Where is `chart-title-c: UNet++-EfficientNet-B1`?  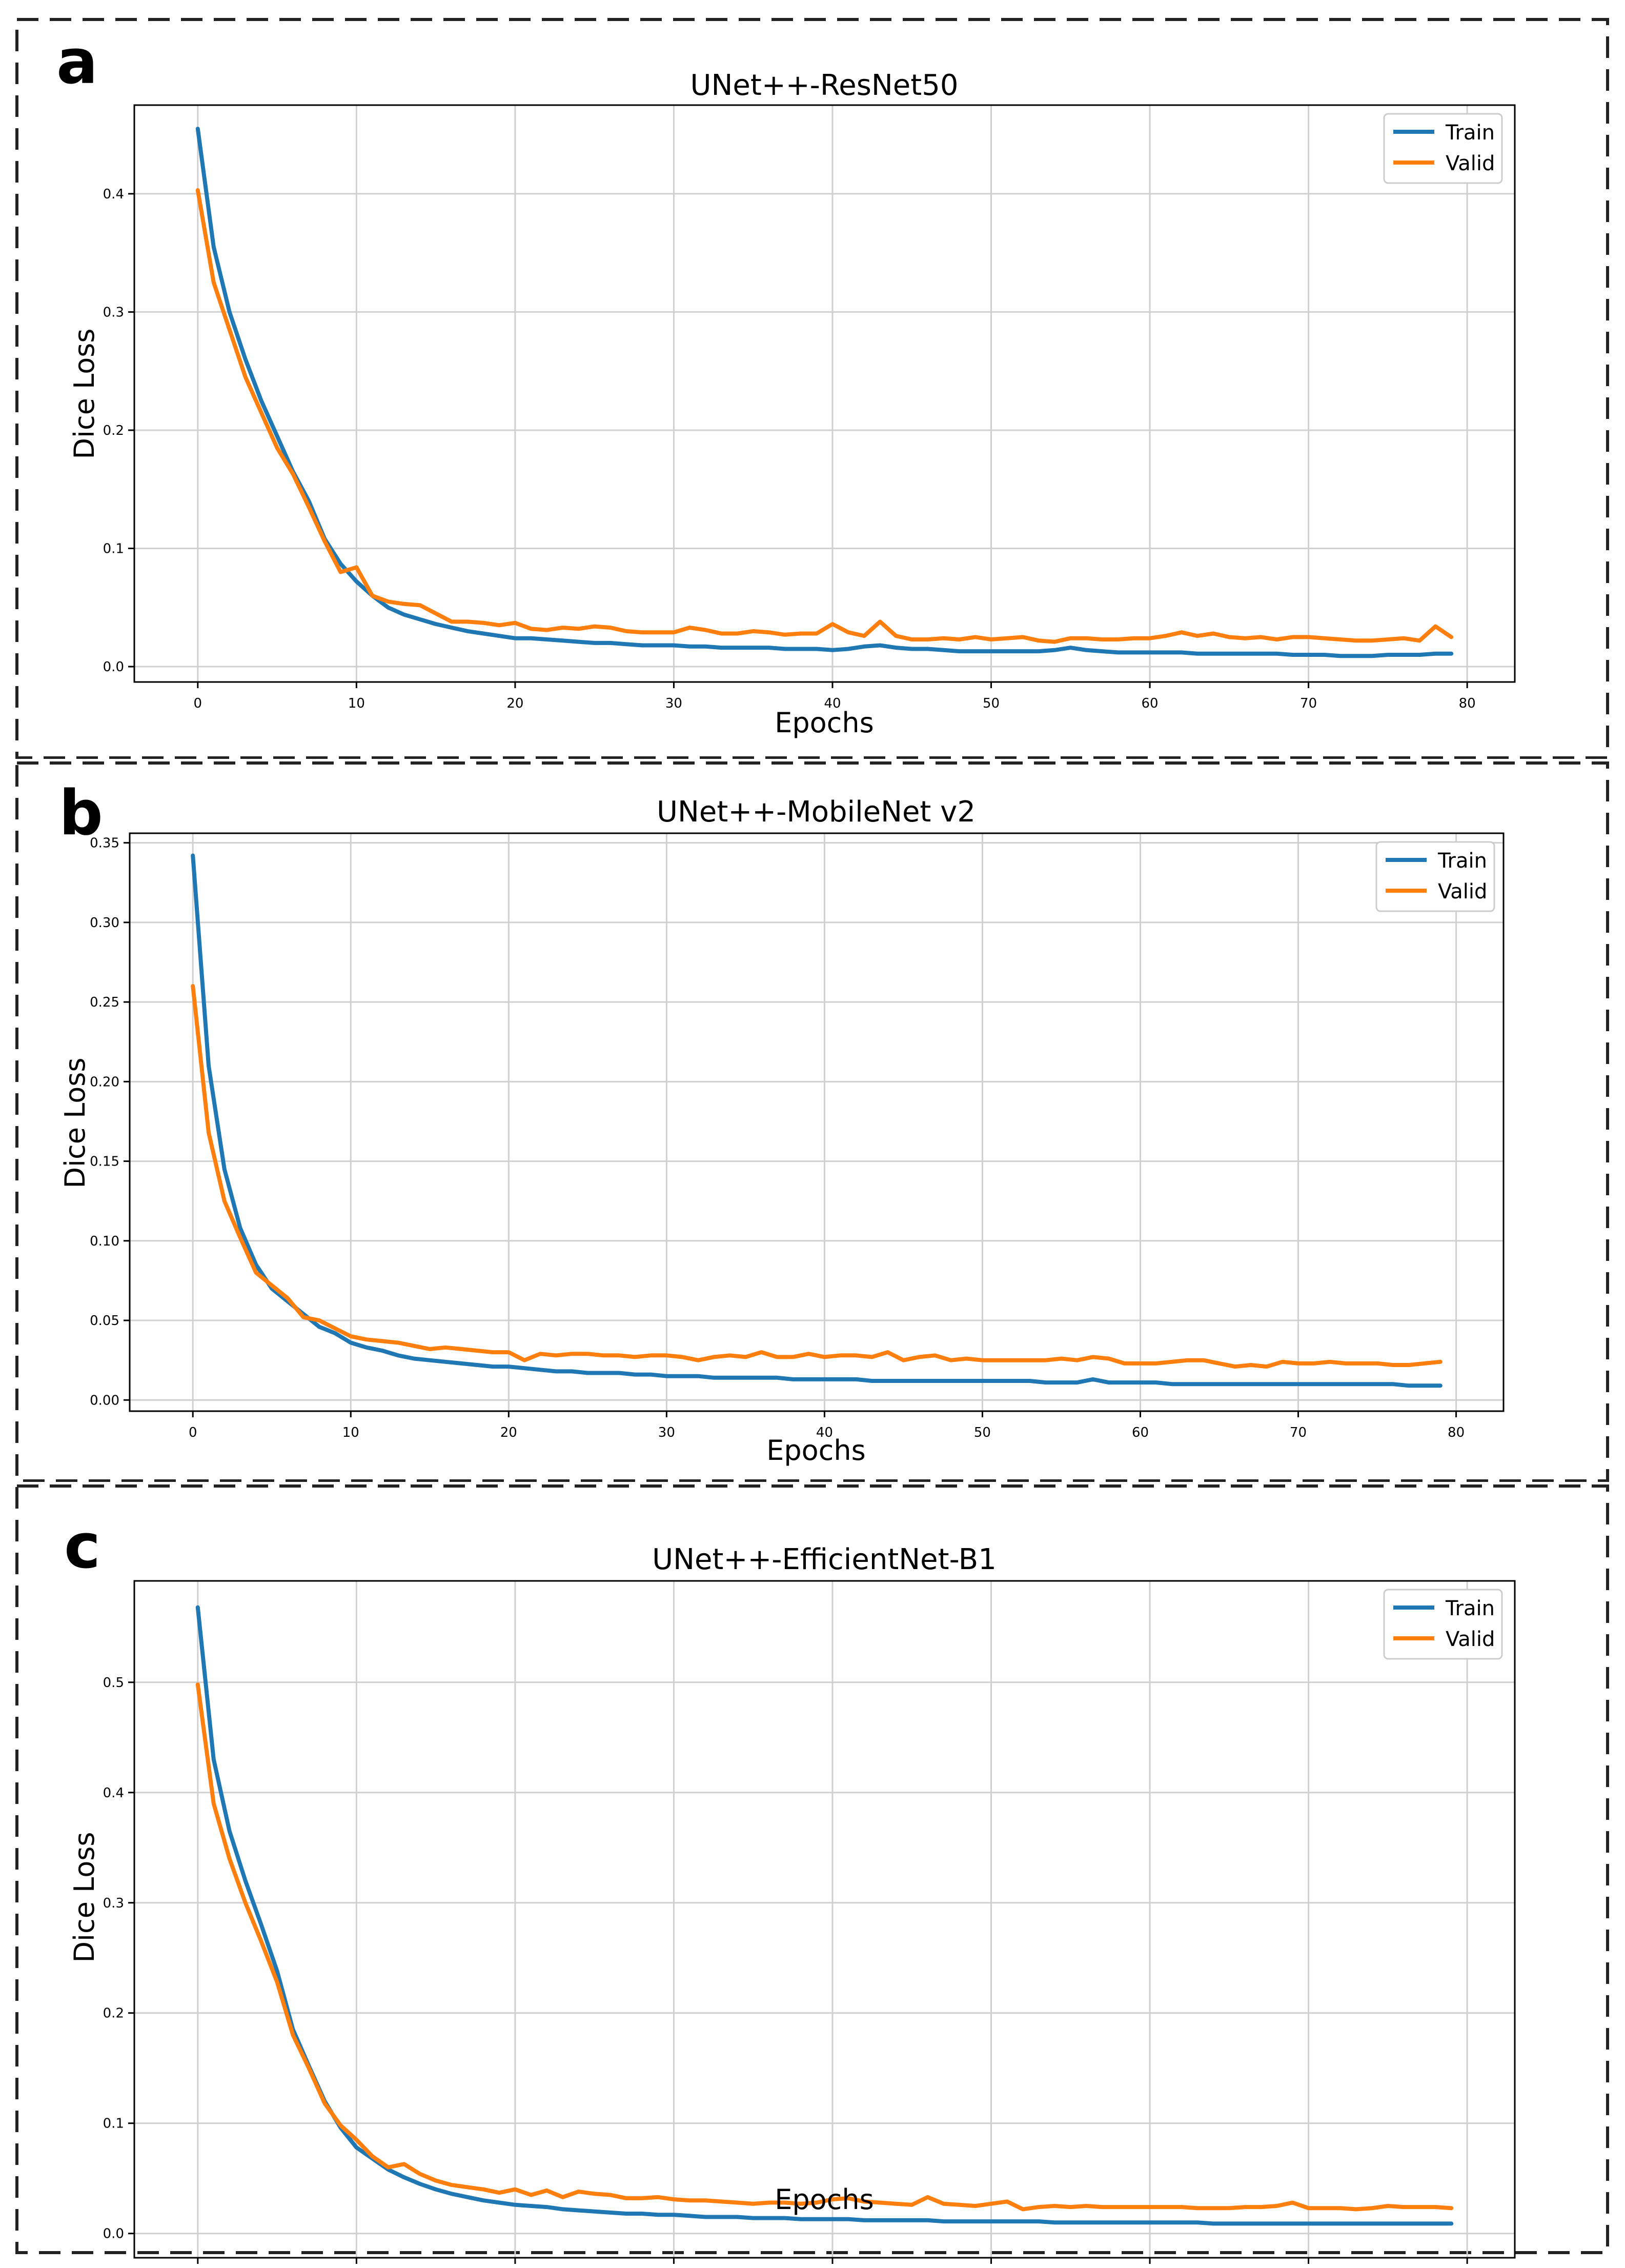 chart-title-c: UNet++-EfficientNet-B1 is located at coordinates (825, 1560).